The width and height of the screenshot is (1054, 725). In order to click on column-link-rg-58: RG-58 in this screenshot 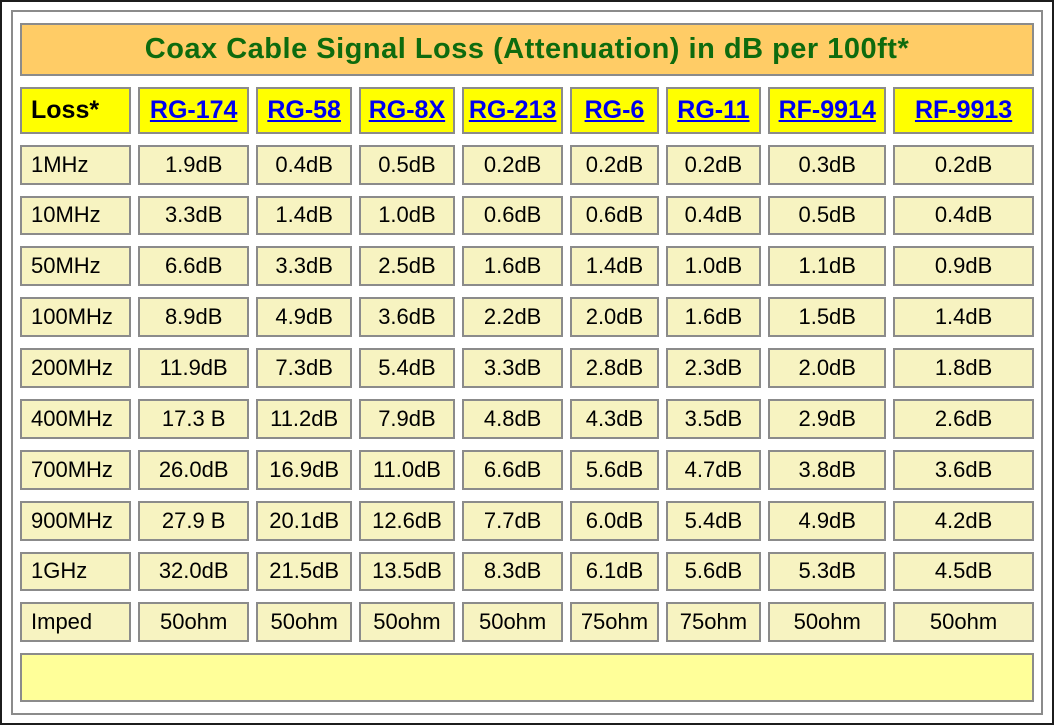, I will do `click(304, 109)`.